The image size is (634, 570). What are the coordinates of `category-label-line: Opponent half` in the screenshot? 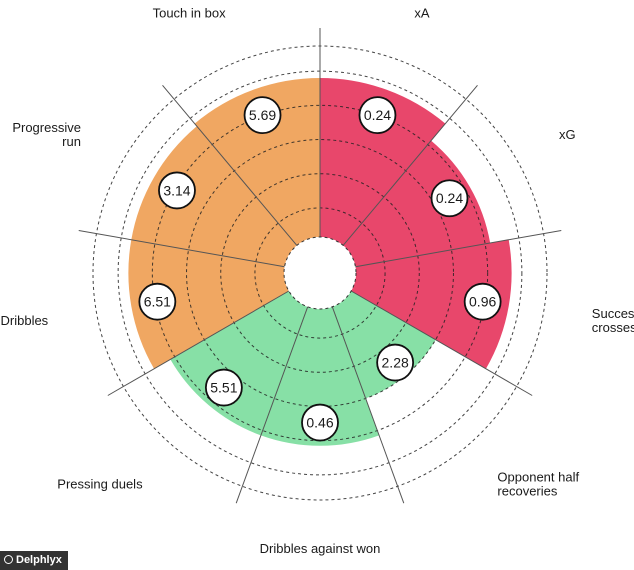 It's located at (538, 476).